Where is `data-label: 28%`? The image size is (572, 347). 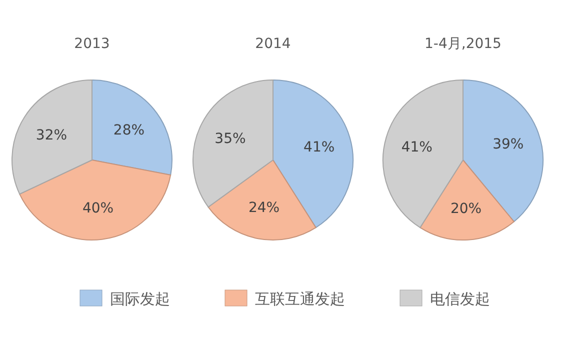
data-label: 28% is located at coordinates (129, 130).